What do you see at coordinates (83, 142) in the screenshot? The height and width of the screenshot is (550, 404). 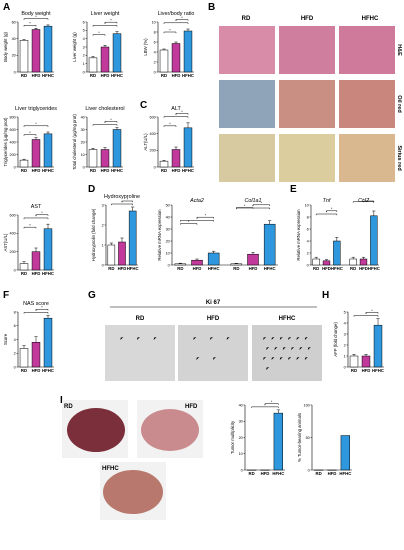 I see `liver-cholesterol-ytick-label-2: 20` at bounding box center [83, 142].